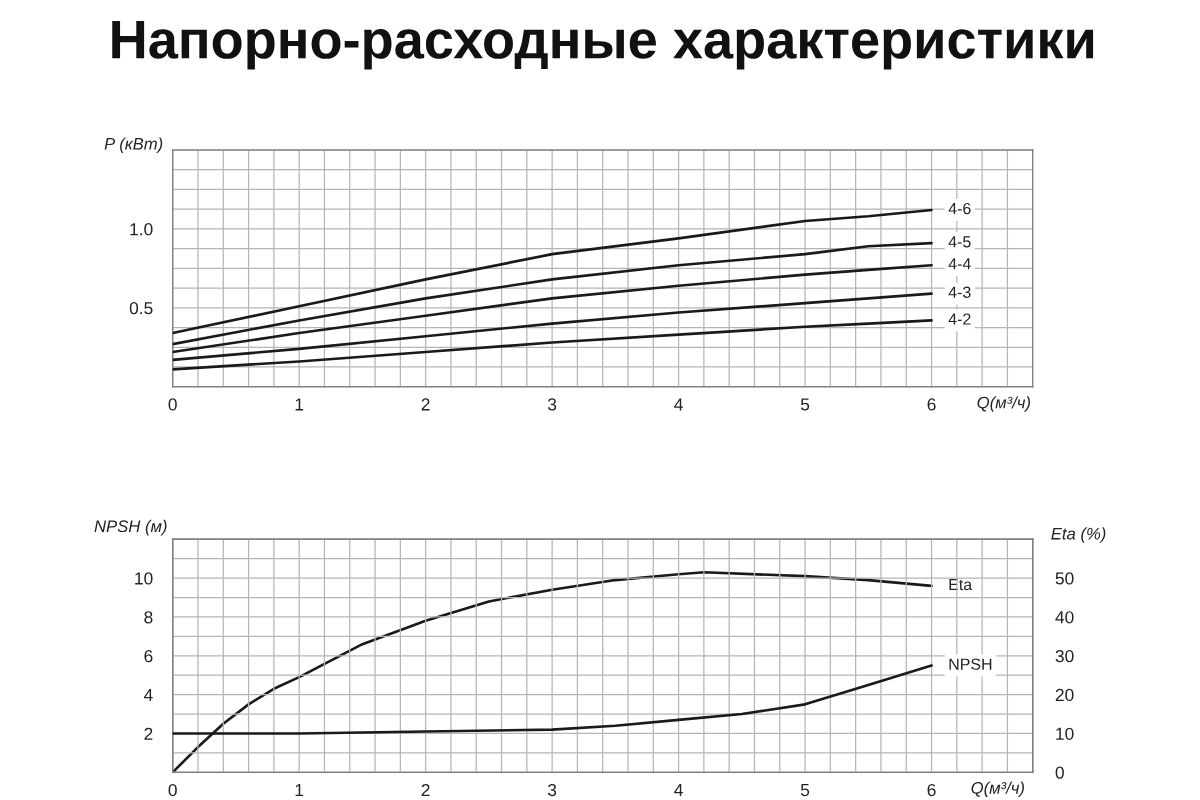  What do you see at coordinates (959, 242) in the screenshot?
I see `series-label: 4-5` at bounding box center [959, 242].